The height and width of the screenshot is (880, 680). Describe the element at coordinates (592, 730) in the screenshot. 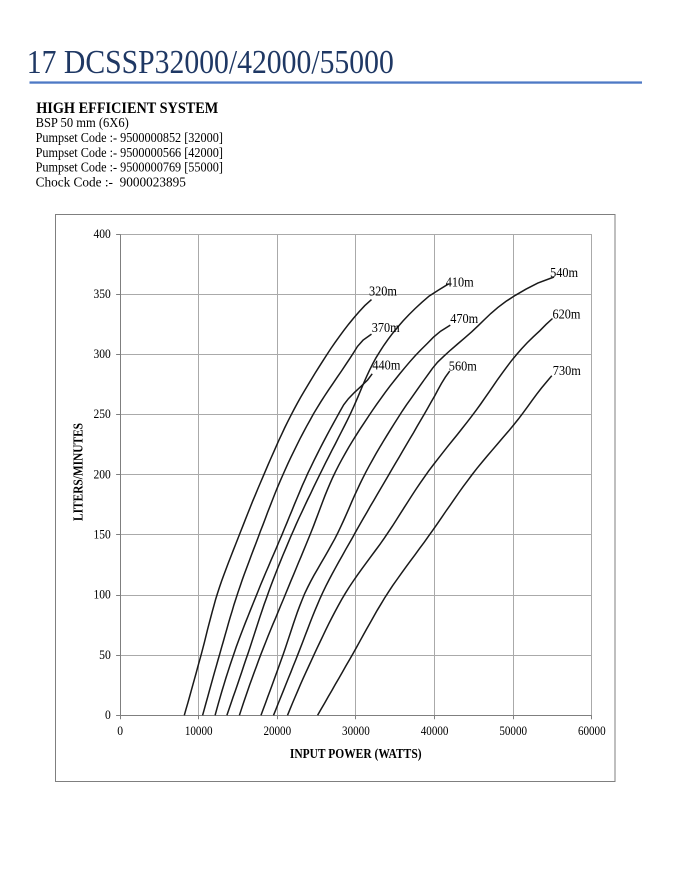

I see `svg-text: 60000` at that location.